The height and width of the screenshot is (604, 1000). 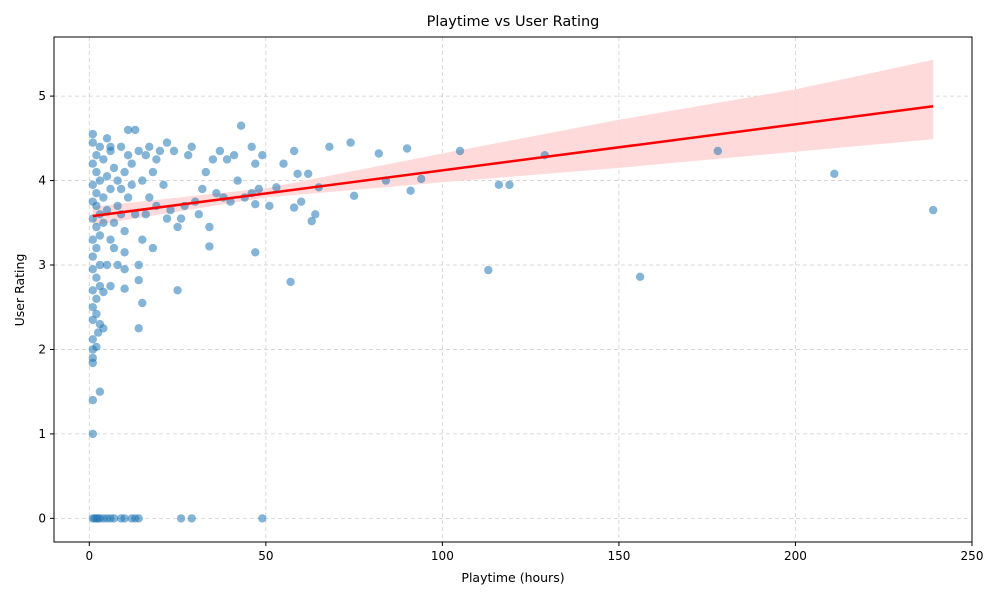 What do you see at coordinates (618, 556) in the screenshot?
I see `x-tick-label-3: 150` at bounding box center [618, 556].